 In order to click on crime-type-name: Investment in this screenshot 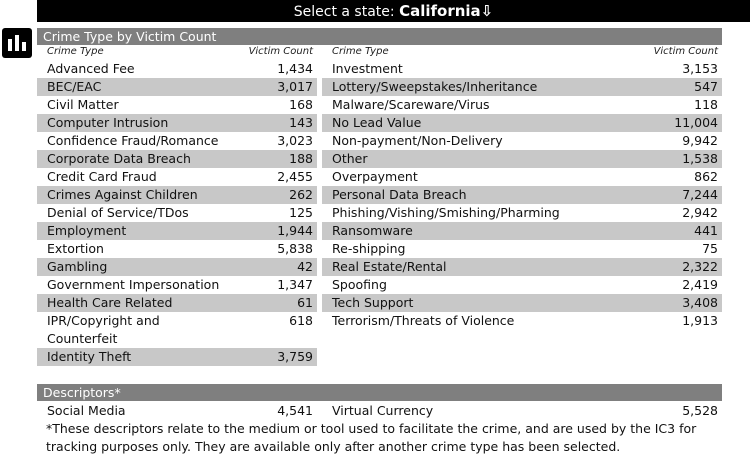, I will do `click(367, 68)`.